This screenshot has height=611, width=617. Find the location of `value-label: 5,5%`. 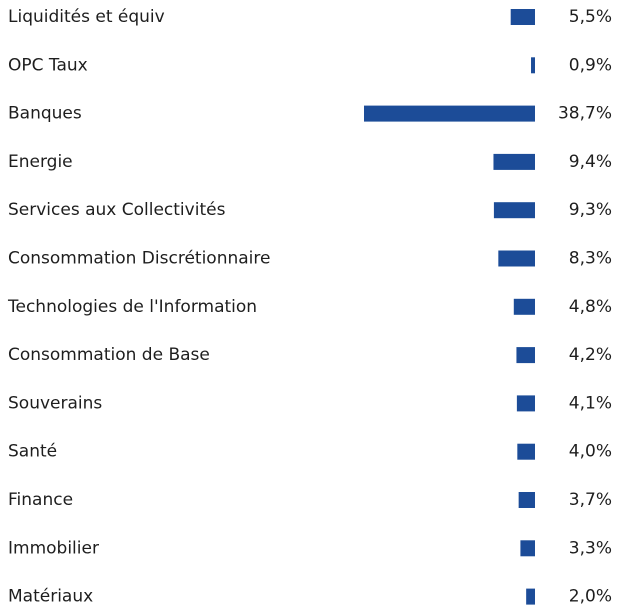

value-label: 5,5% is located at coordinates (590, 17).